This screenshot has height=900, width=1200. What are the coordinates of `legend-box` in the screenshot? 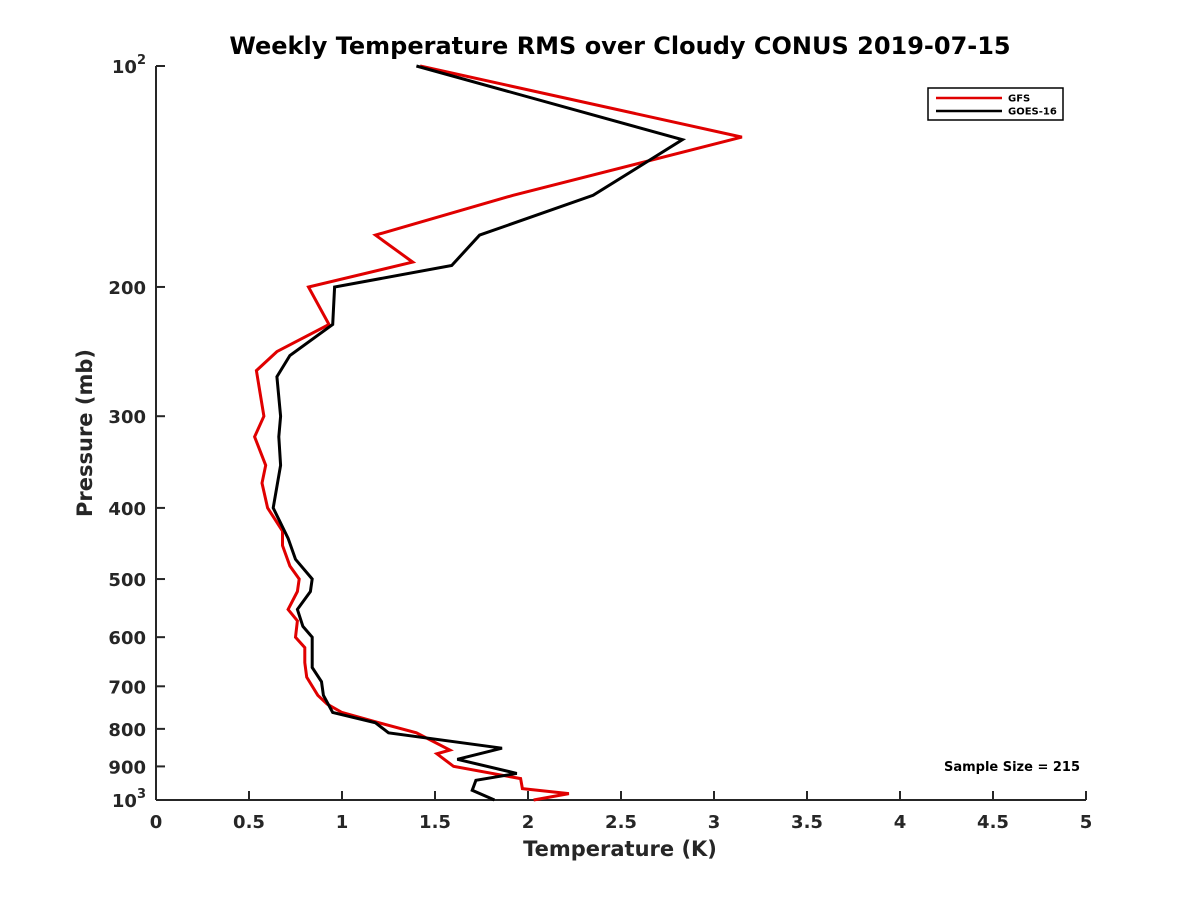 It's located at (995, 104).